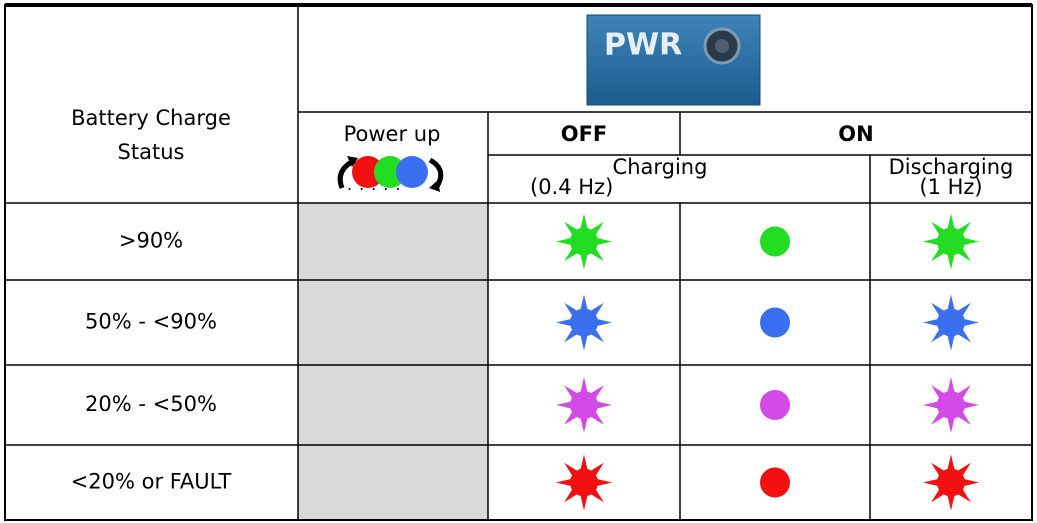  Describe the element at coordinates (855, 134) in the screenshot. I see `header-text: ON` at that location.